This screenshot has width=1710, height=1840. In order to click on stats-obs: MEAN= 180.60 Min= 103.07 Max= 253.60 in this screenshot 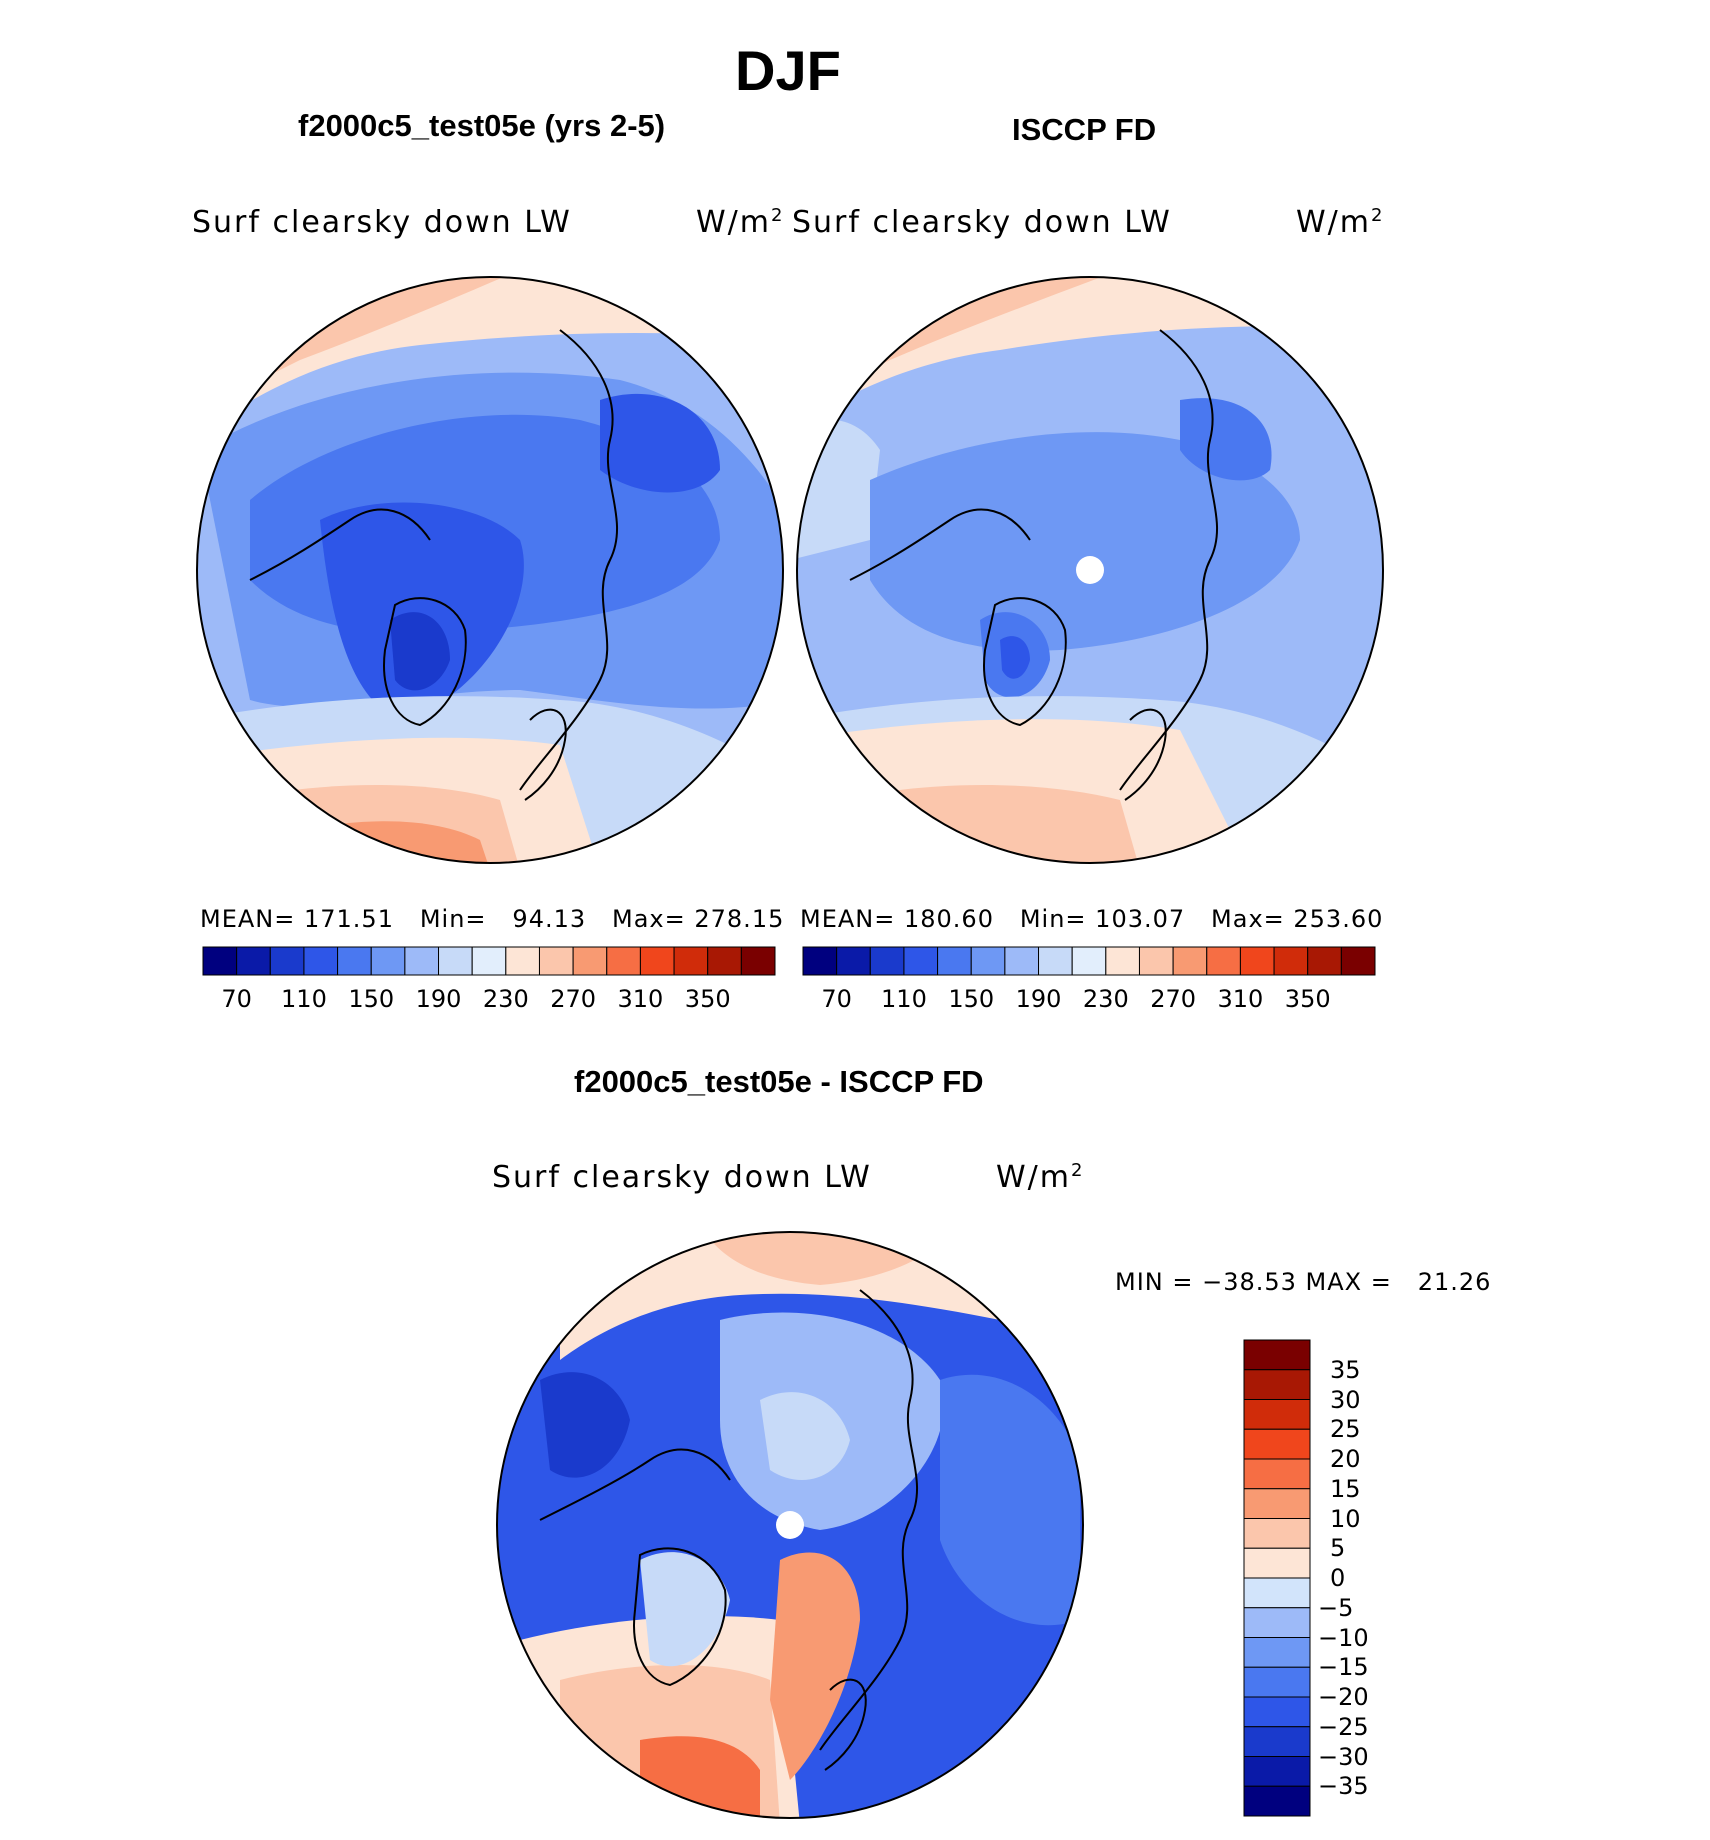, I will do `click(1092, 919)`.